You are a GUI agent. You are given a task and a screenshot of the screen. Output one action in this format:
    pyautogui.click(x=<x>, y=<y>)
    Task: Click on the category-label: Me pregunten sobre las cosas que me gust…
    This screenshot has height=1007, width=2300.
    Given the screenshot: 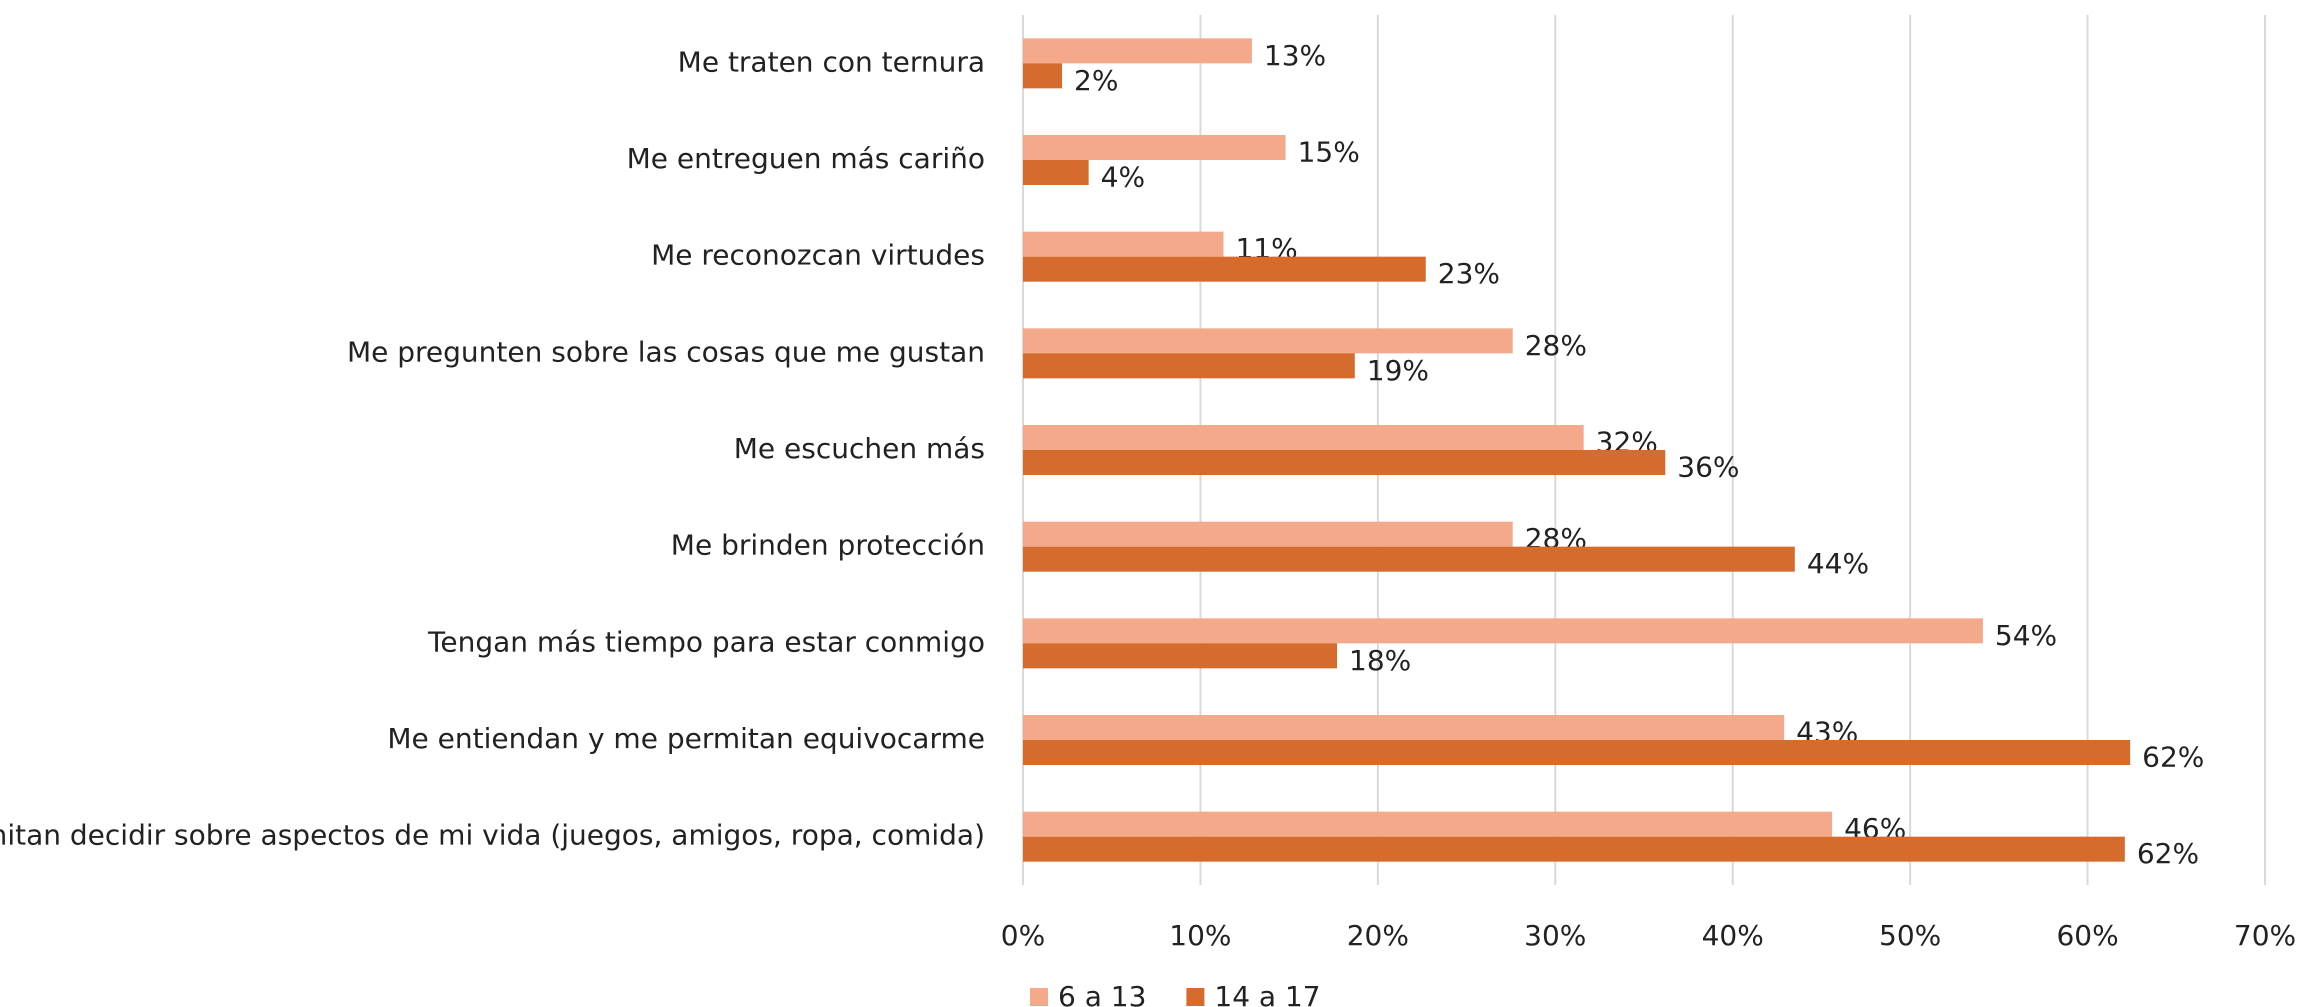 What is the action you would take?
    pyautogui.click(x=666, y=351)
    